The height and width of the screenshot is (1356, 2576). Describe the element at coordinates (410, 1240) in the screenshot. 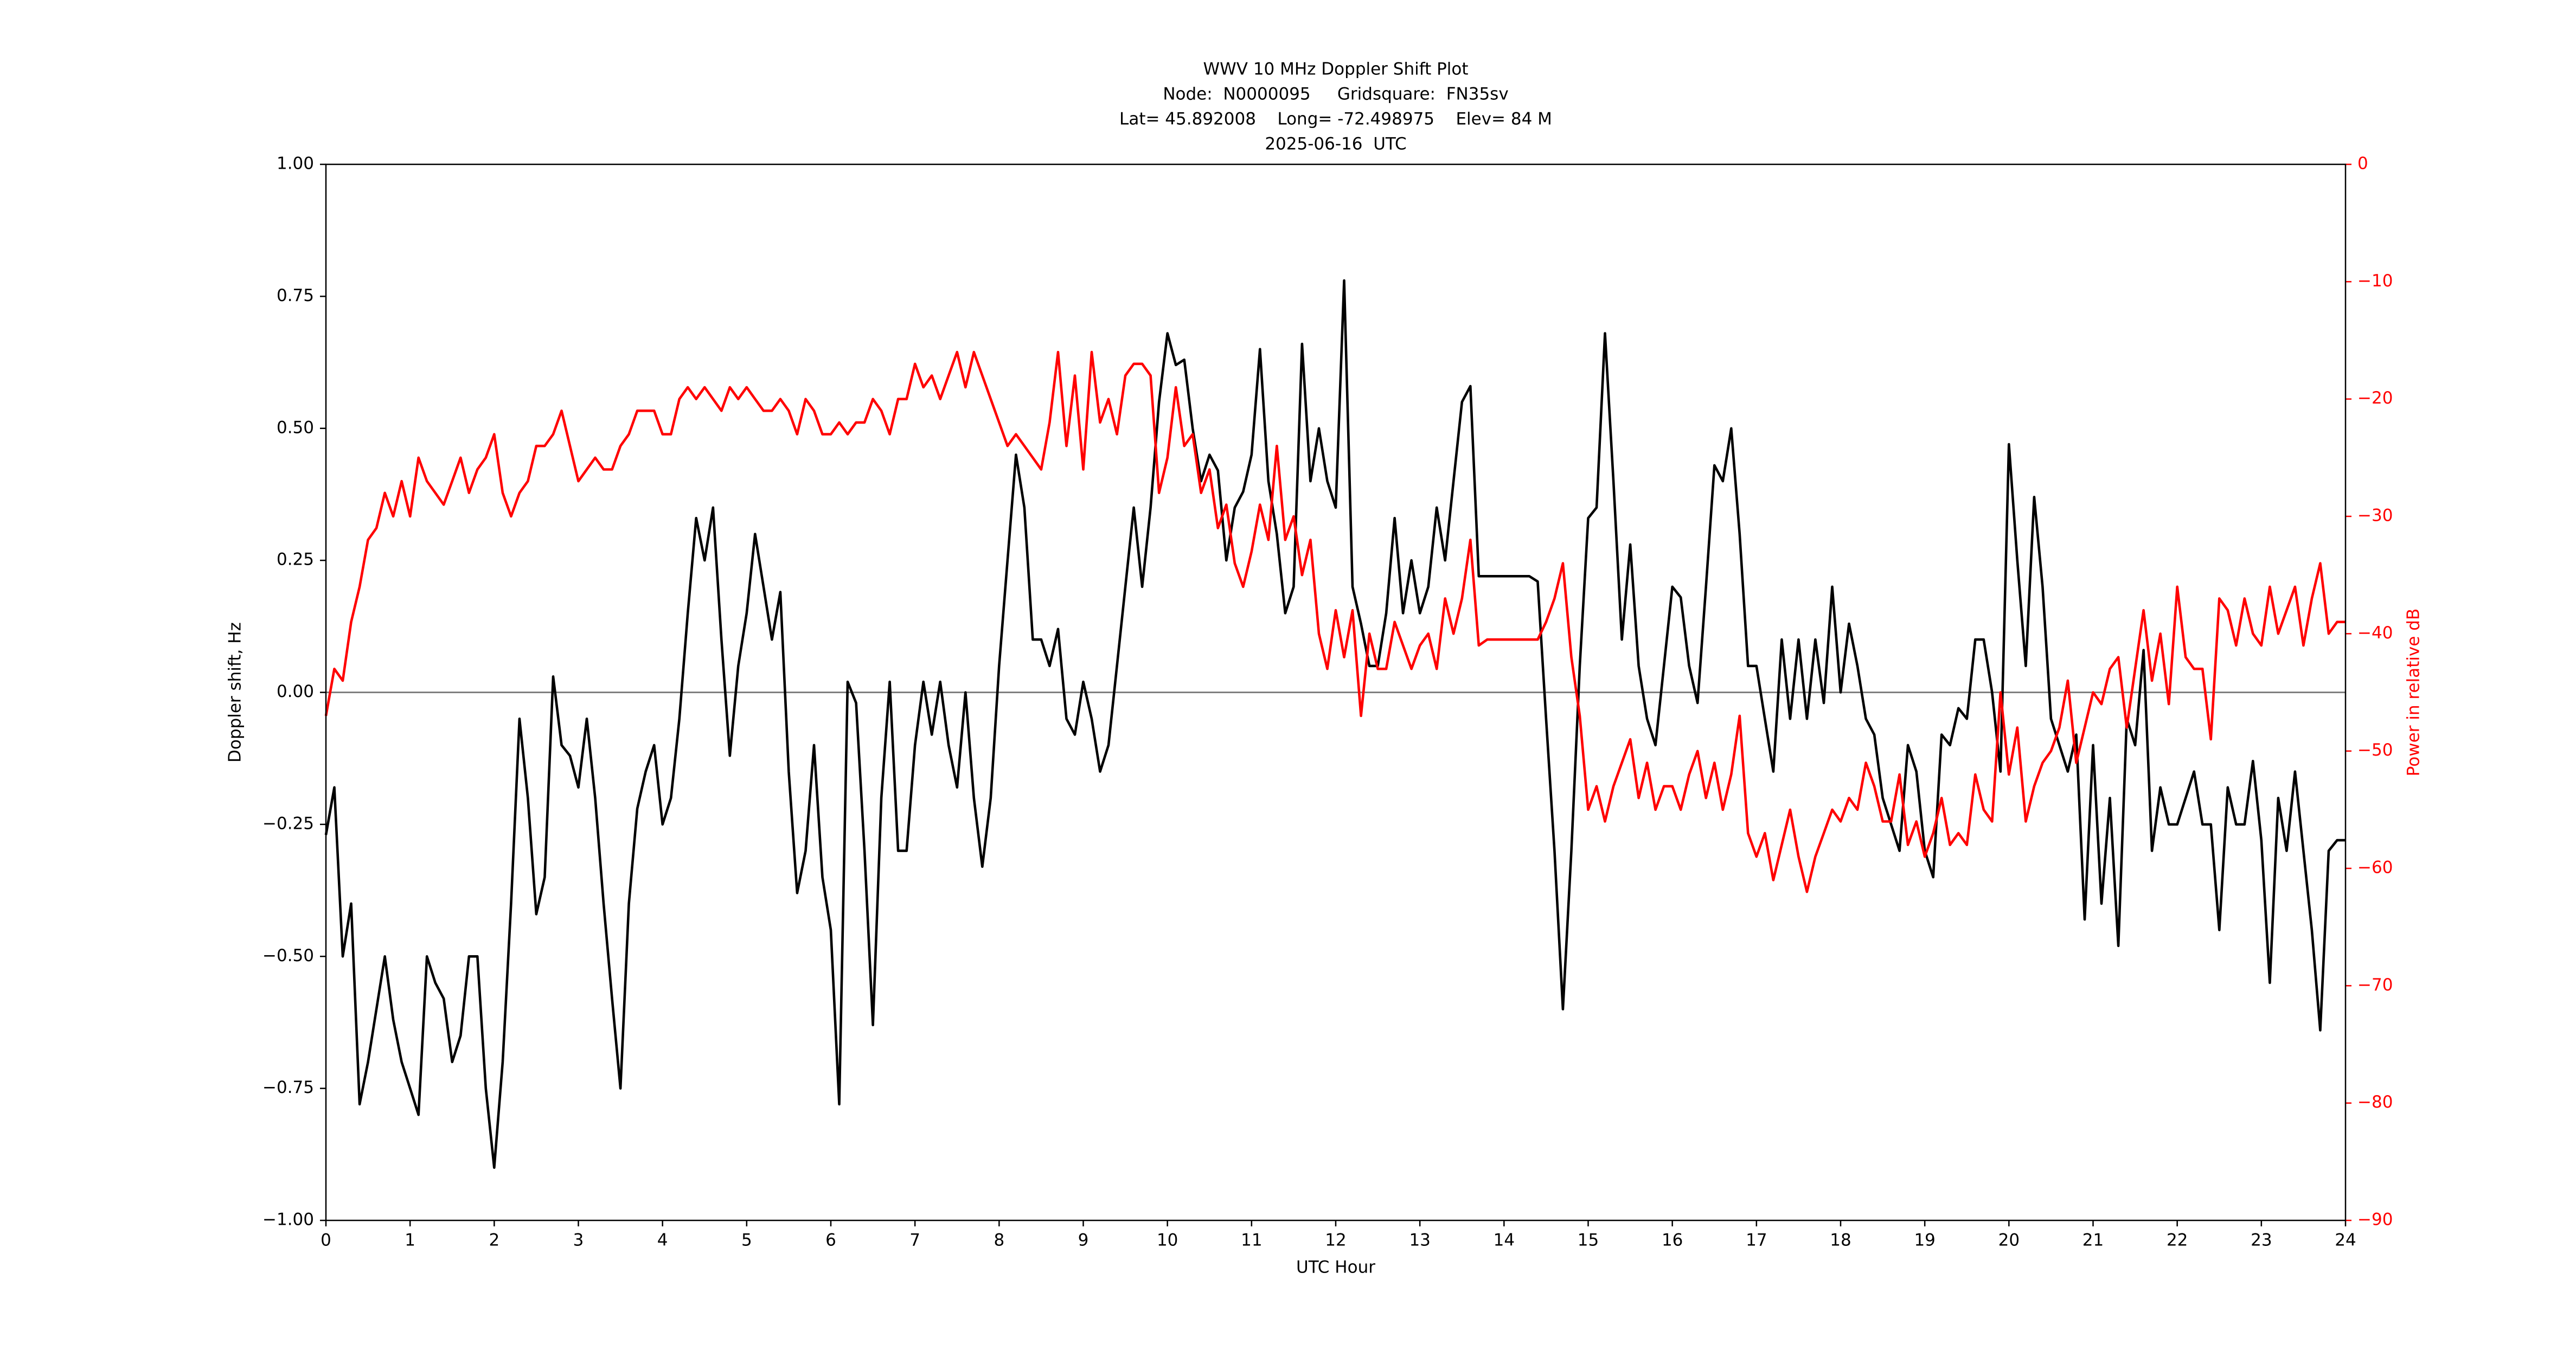

I see `x-tick-label: 1` at that location.